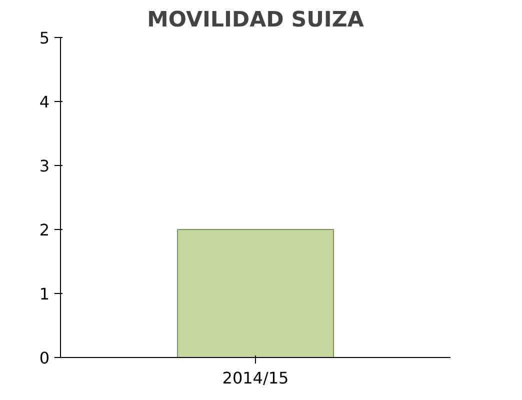 The height and width of the screenshot is (400, 522). Describe the element at coordinates (44, 102) in the screenshot. I see `y-tick-label: 4` at that location.